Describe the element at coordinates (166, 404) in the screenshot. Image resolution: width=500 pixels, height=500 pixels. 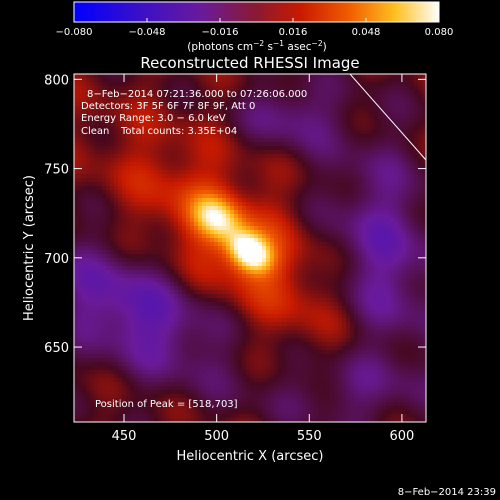
I see `peak-position-text: Position of Peak = [518,703]` at that location.